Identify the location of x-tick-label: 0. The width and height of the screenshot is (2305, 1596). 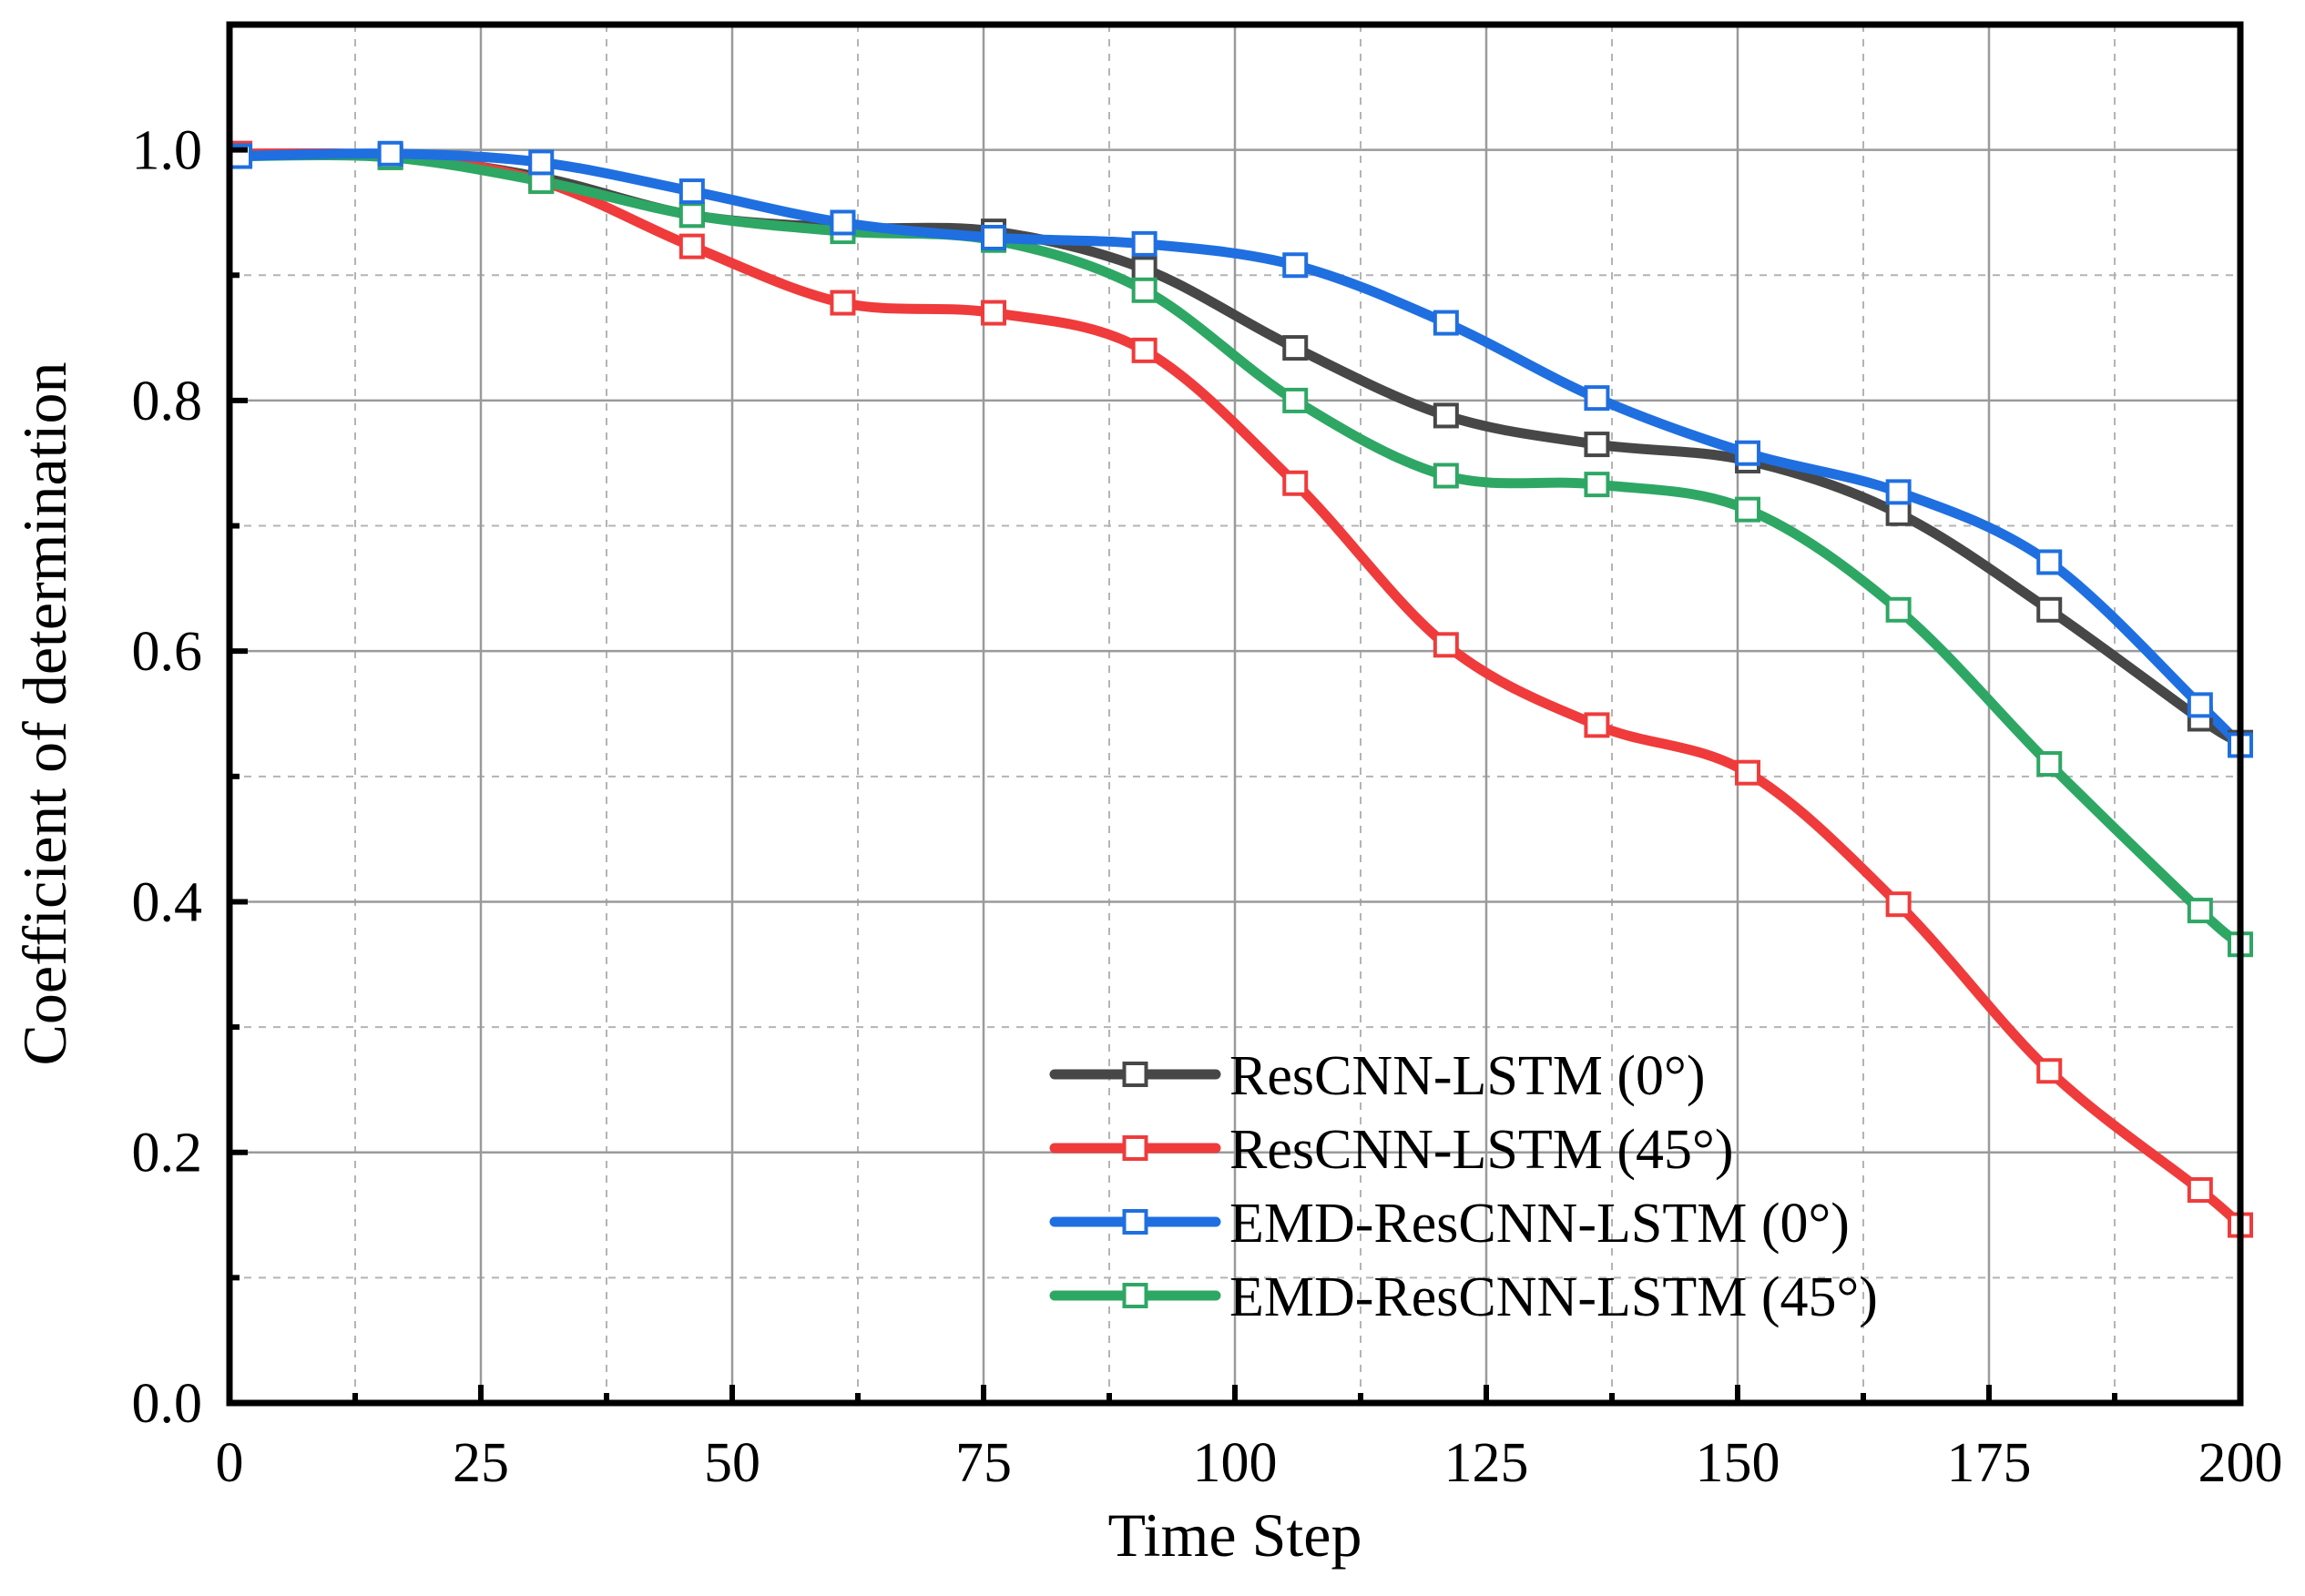
(230, 1463).